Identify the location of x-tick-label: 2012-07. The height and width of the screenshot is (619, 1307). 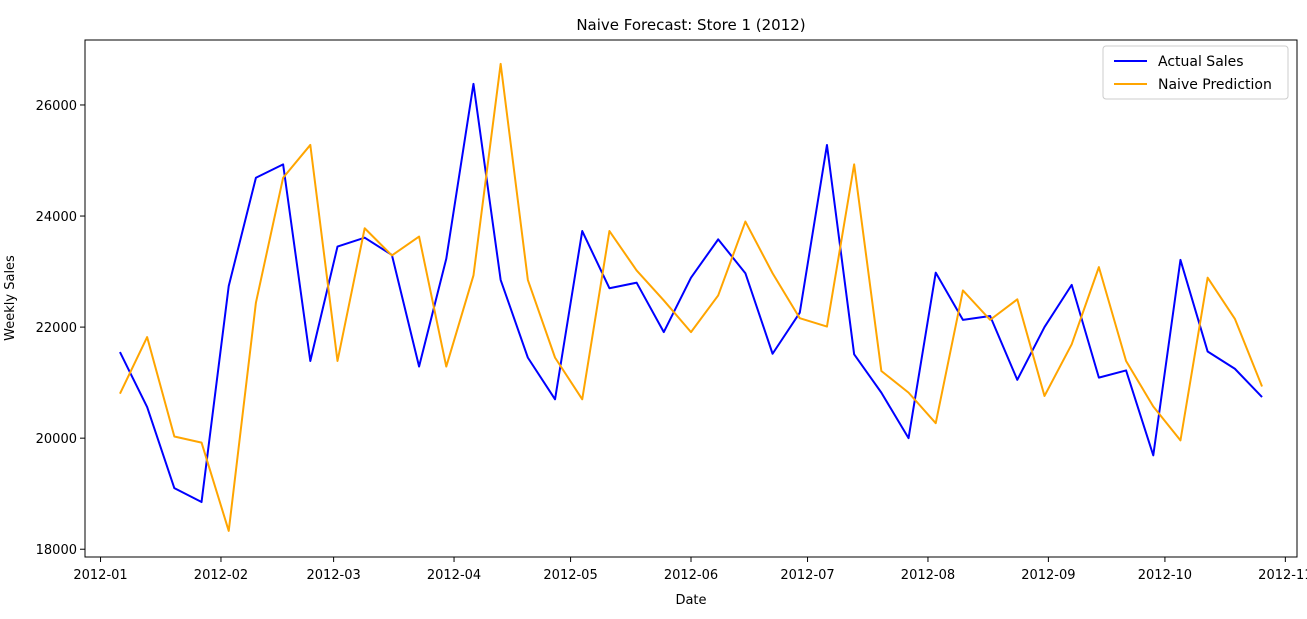
(807, 575).